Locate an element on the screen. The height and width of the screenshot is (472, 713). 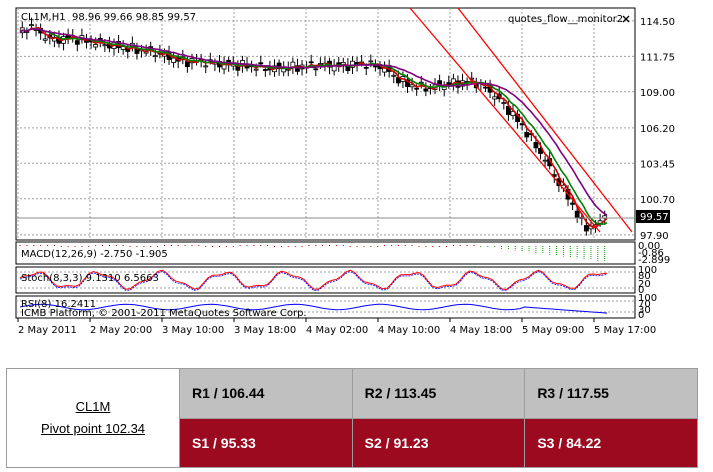
stoch-tick-0: 100 is located at coordinates (647, 270).